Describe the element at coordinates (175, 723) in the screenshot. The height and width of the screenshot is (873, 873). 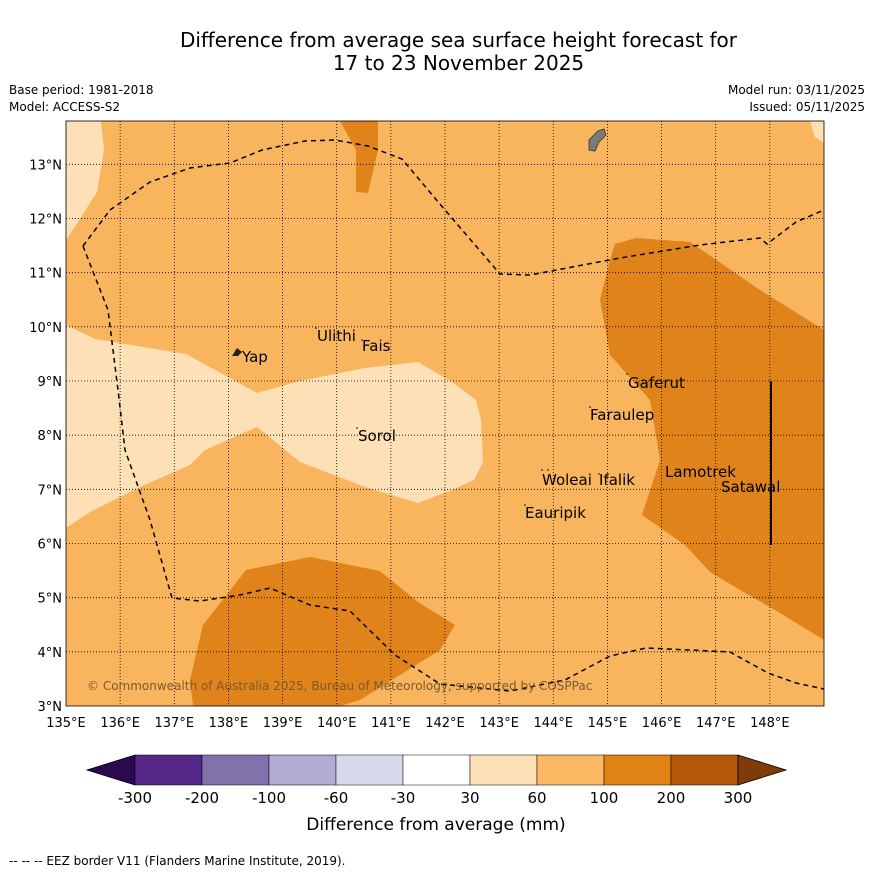
I see `lon-tick-label: 137°E` at that location.